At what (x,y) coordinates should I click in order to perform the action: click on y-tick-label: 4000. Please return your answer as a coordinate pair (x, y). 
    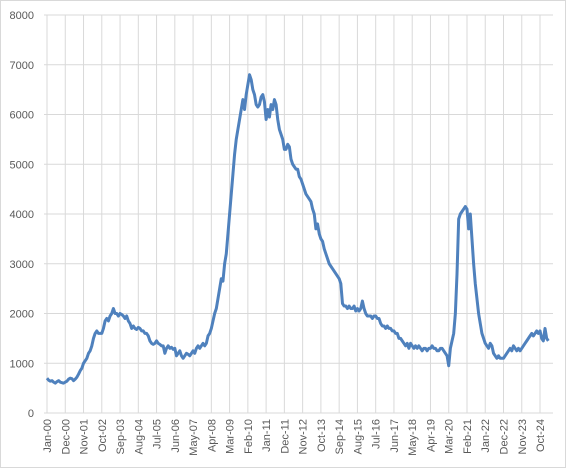
    Looking at the image, I should click on (22, 215).